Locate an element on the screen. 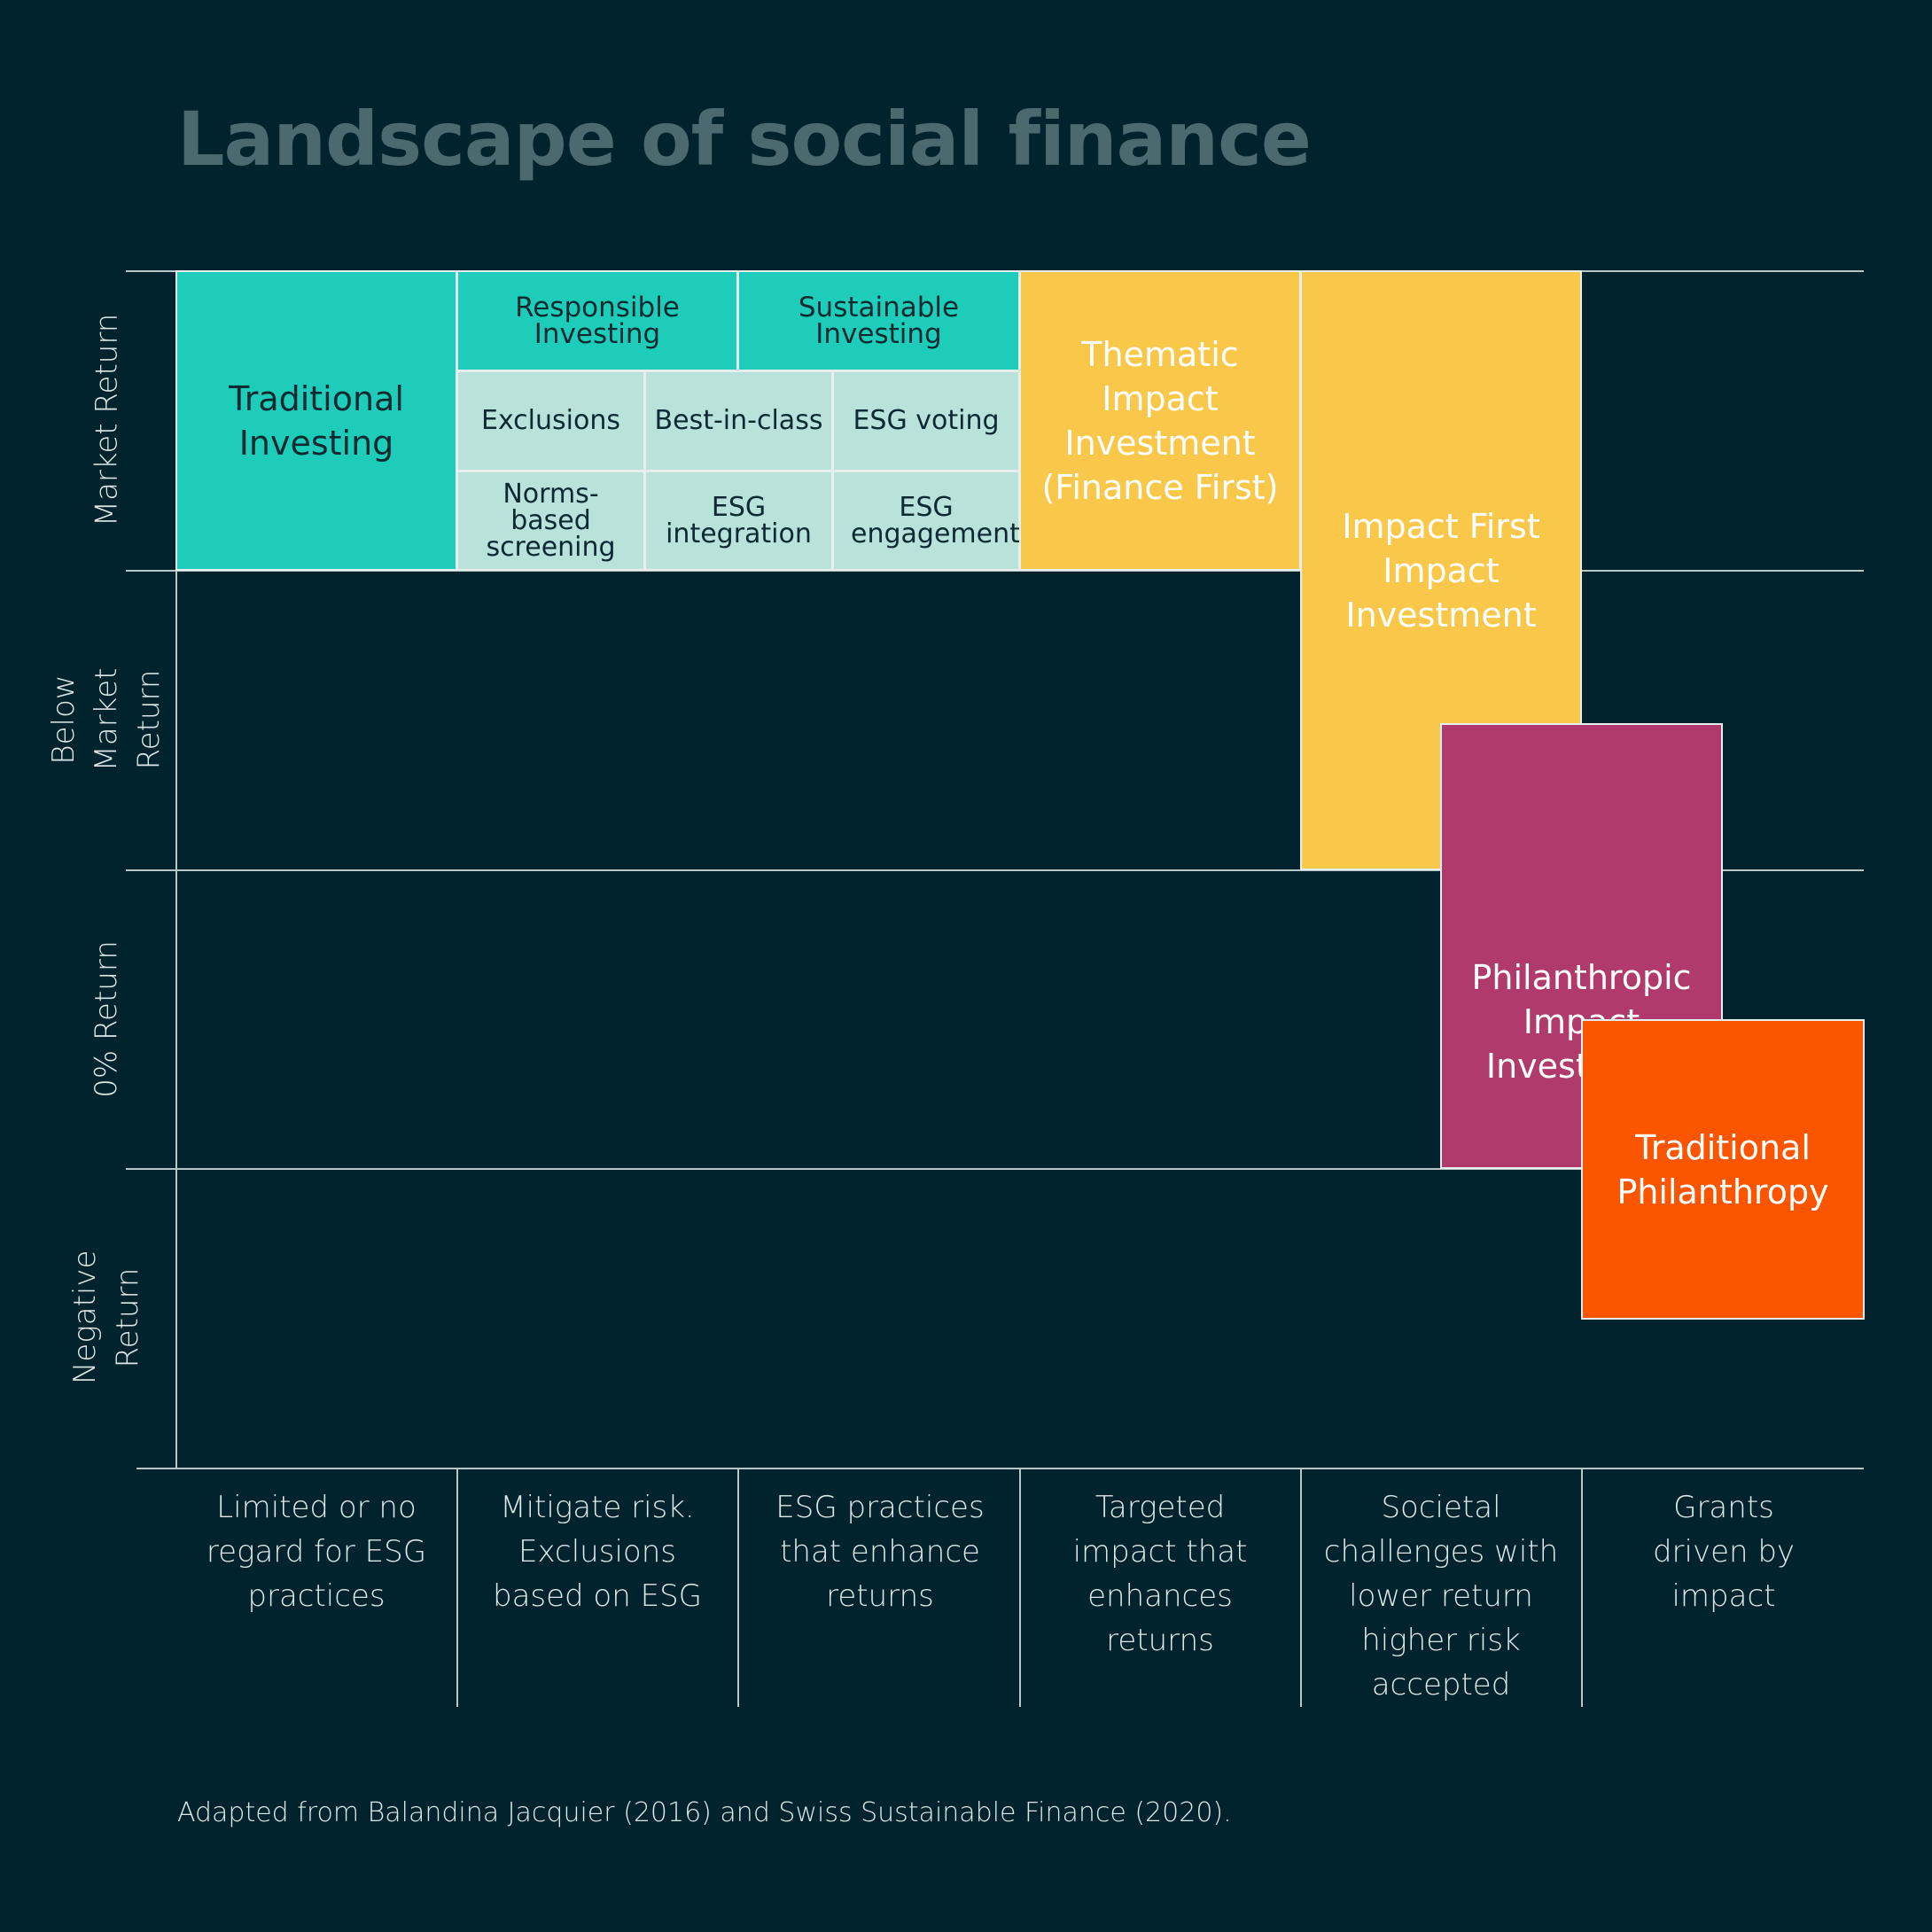  page-title: Landscape of social finance is located at coordinates (744, 140).